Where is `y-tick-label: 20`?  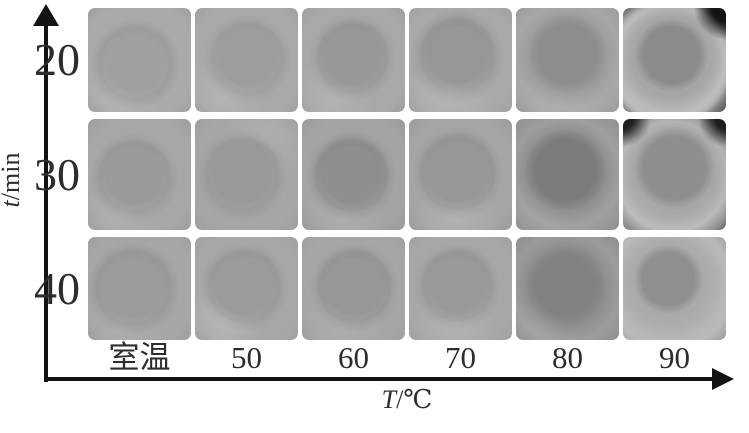
y-tick-label: 20 is located at coordinates (57, 59).